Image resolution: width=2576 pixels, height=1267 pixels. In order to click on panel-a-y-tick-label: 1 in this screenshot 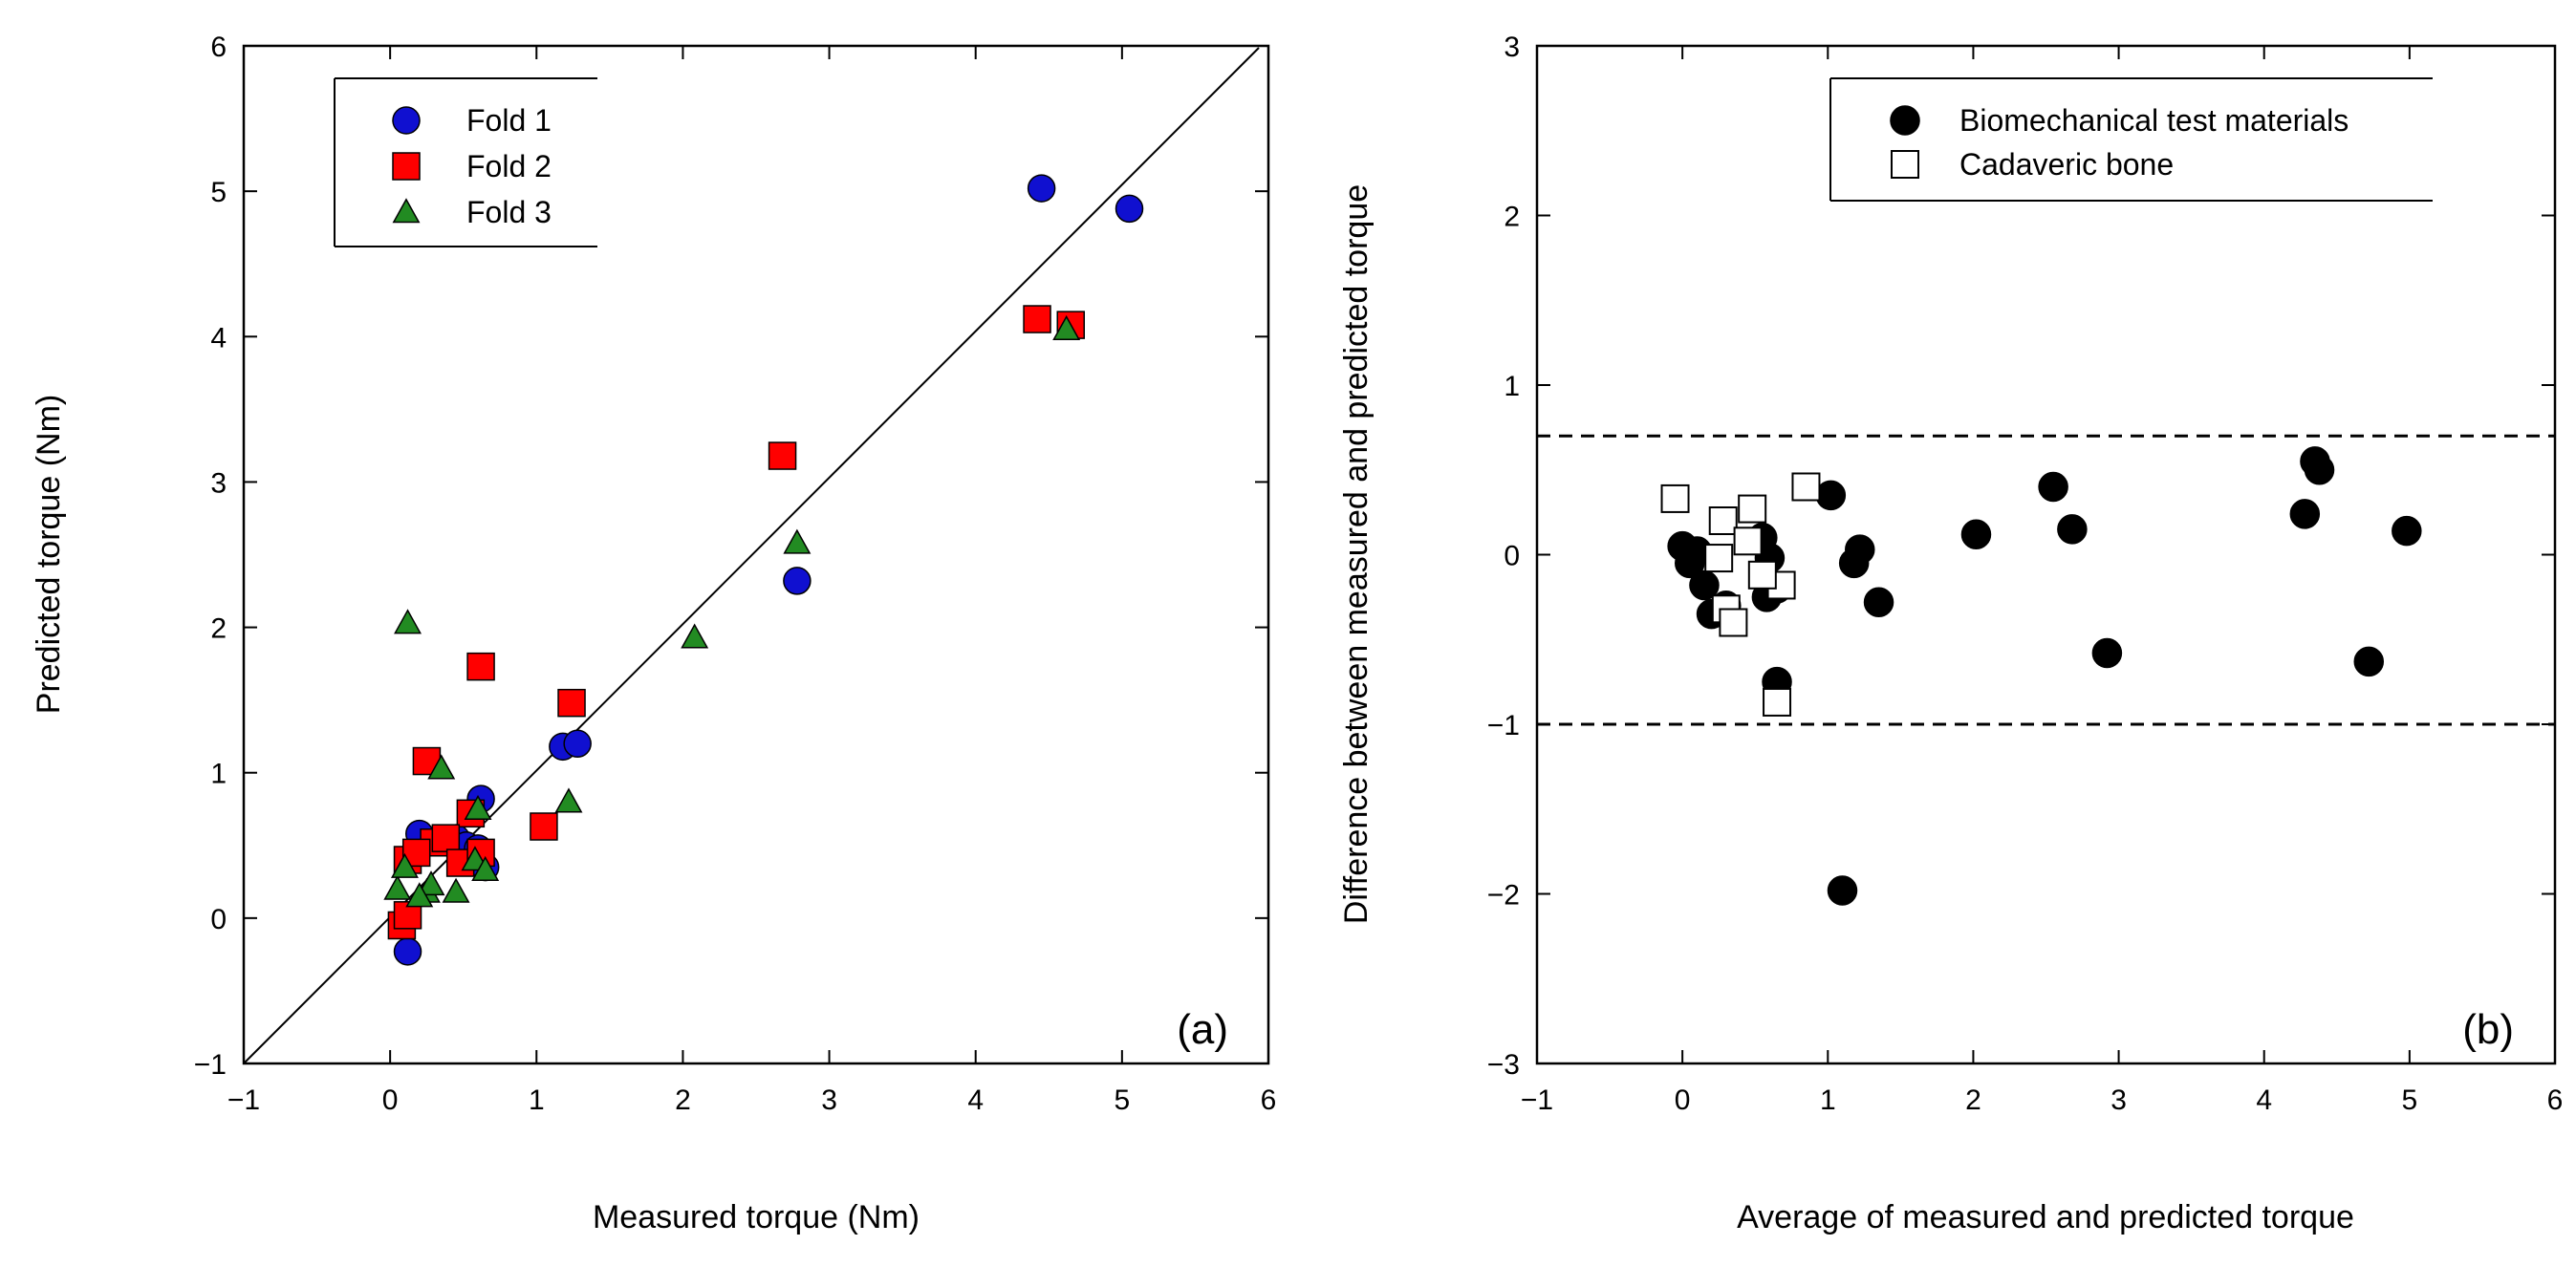, I will do `click(218, 775)`.